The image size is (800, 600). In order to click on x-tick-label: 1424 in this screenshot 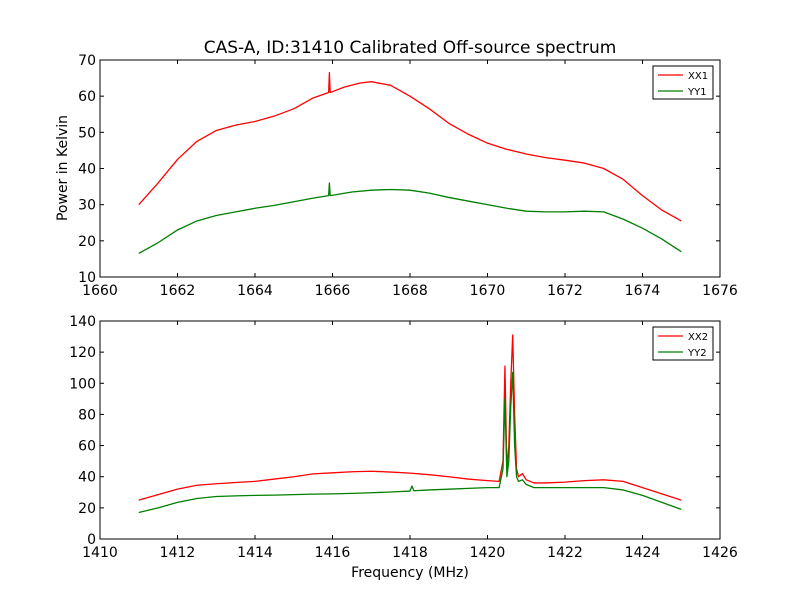, I will do `click(643, 553)`.